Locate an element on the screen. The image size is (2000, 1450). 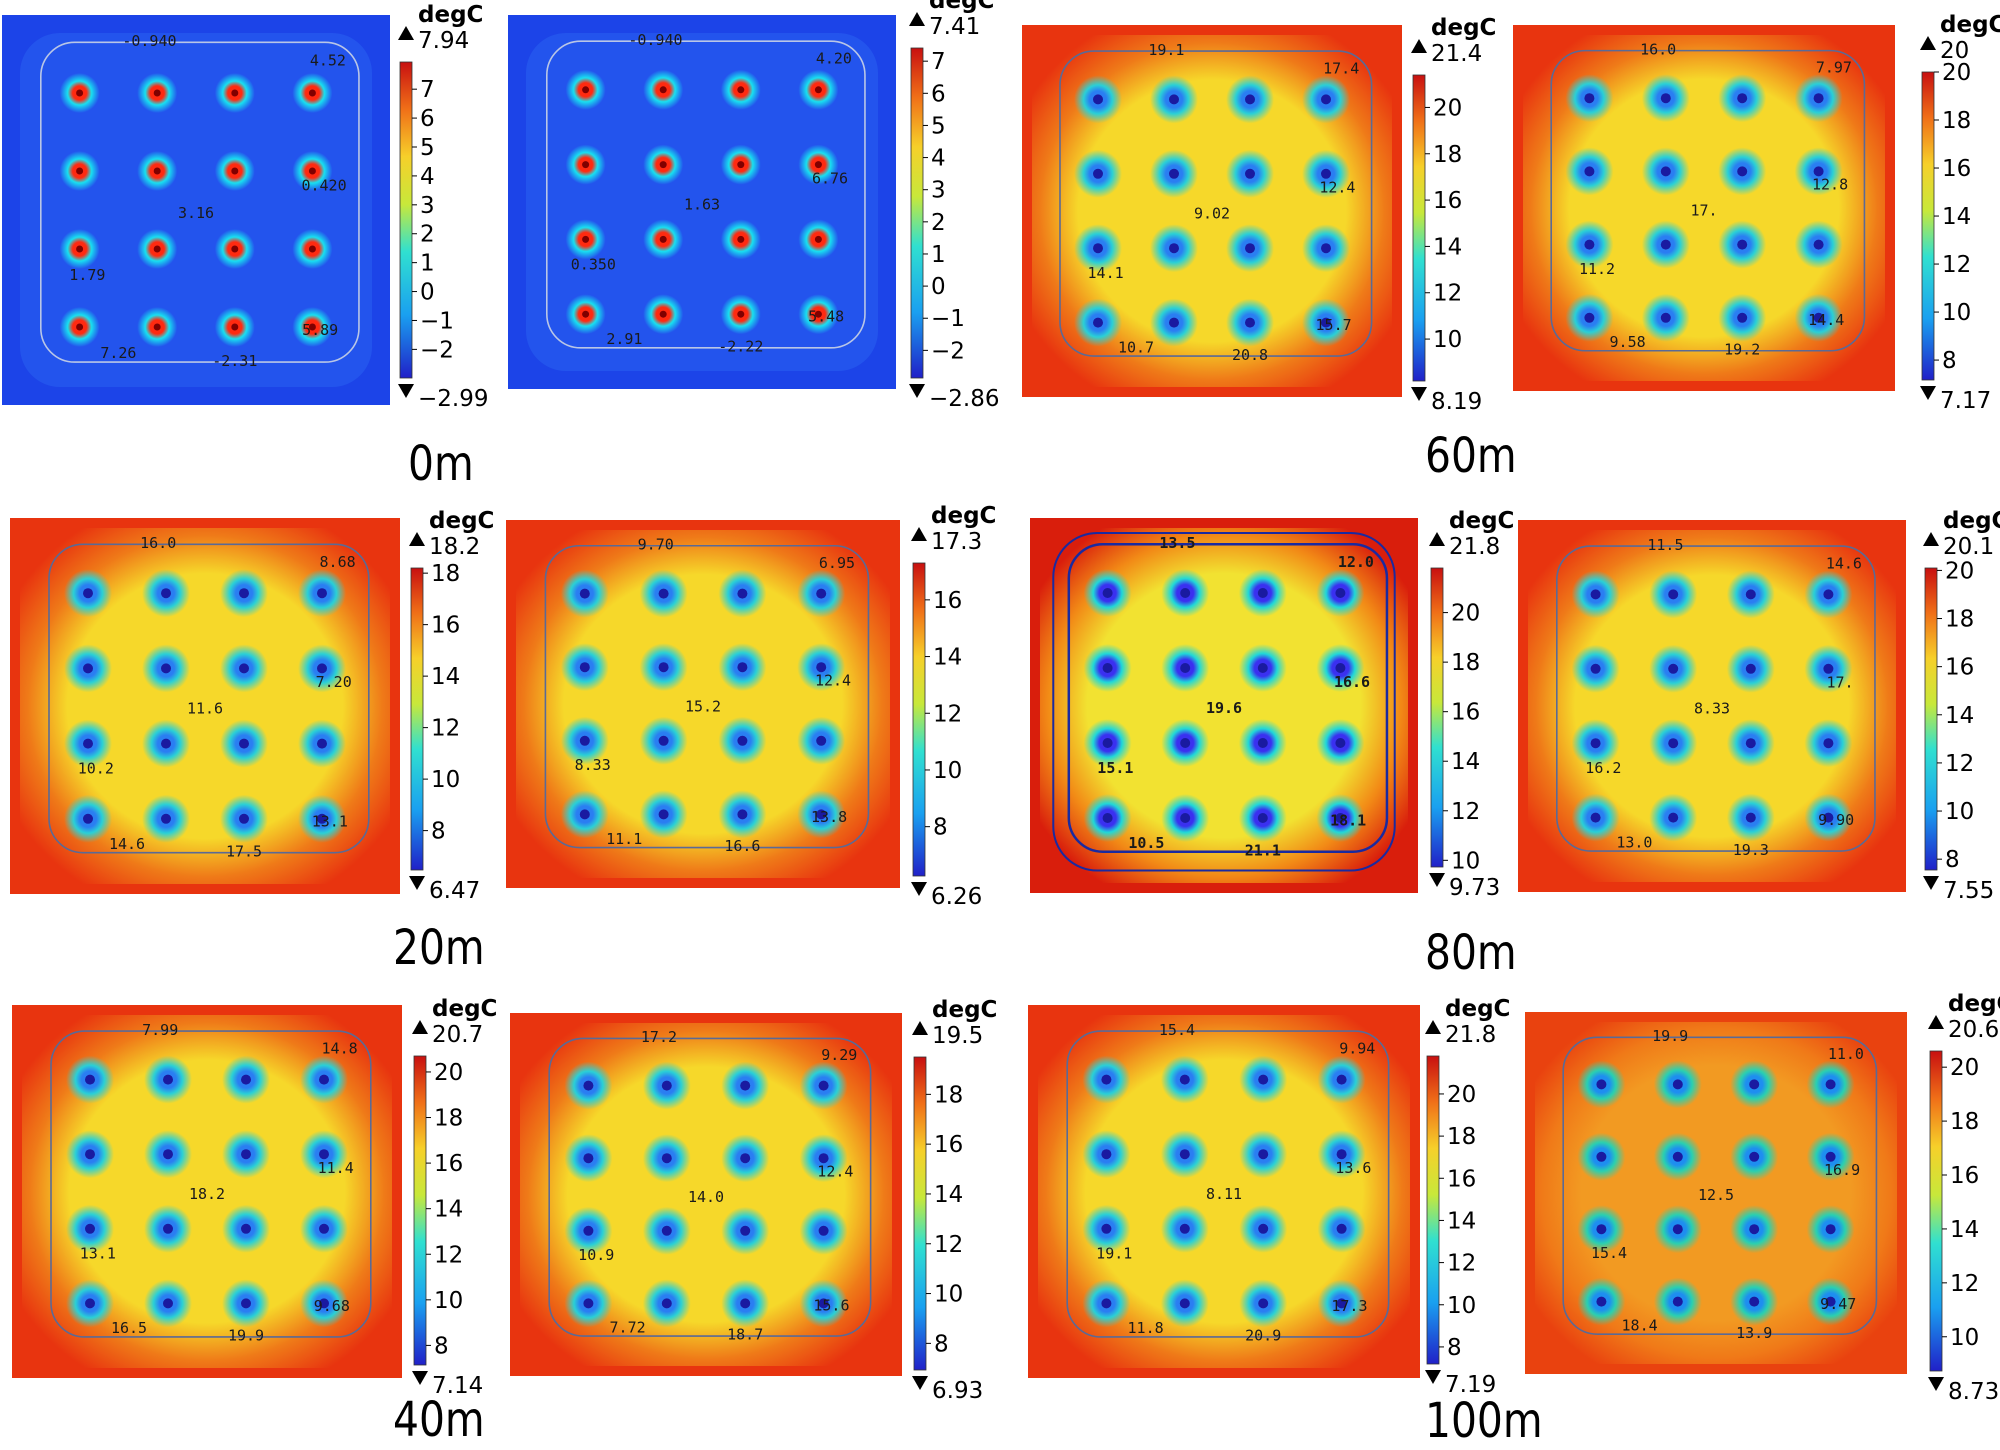
contour-label: 15.4 is located at coordinates (1177, 1030).